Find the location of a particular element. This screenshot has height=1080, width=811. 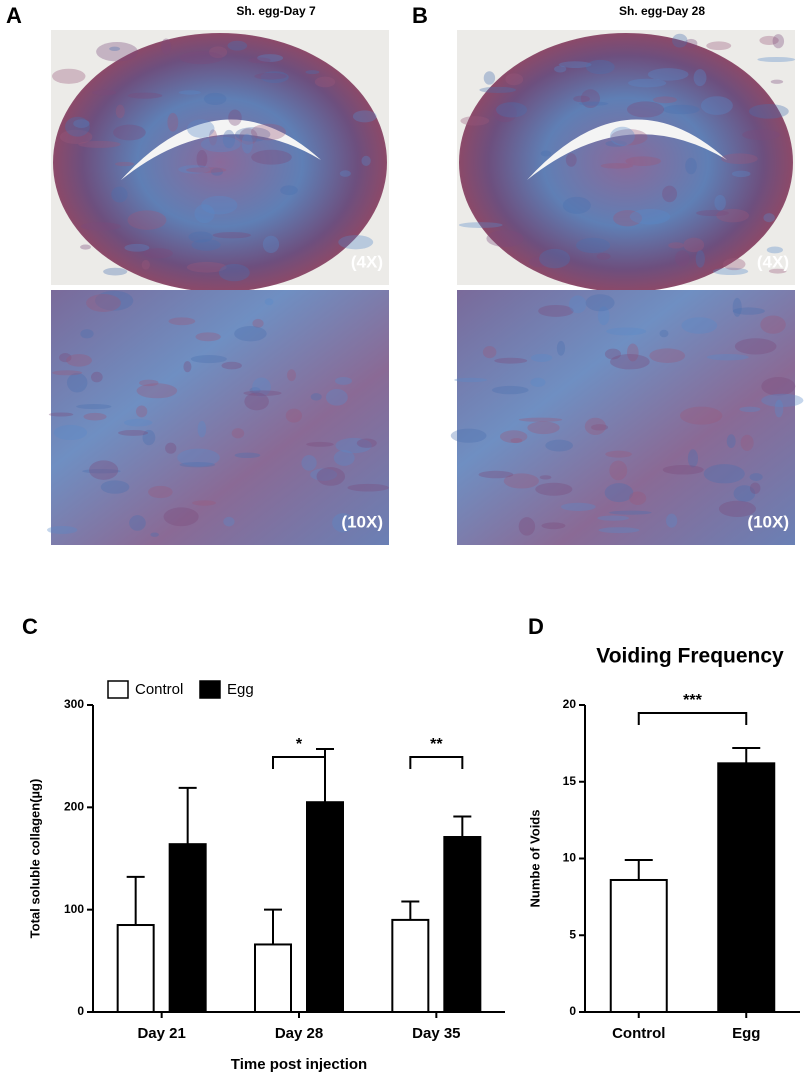

panel-label: D is located at coordinates (536, 626).